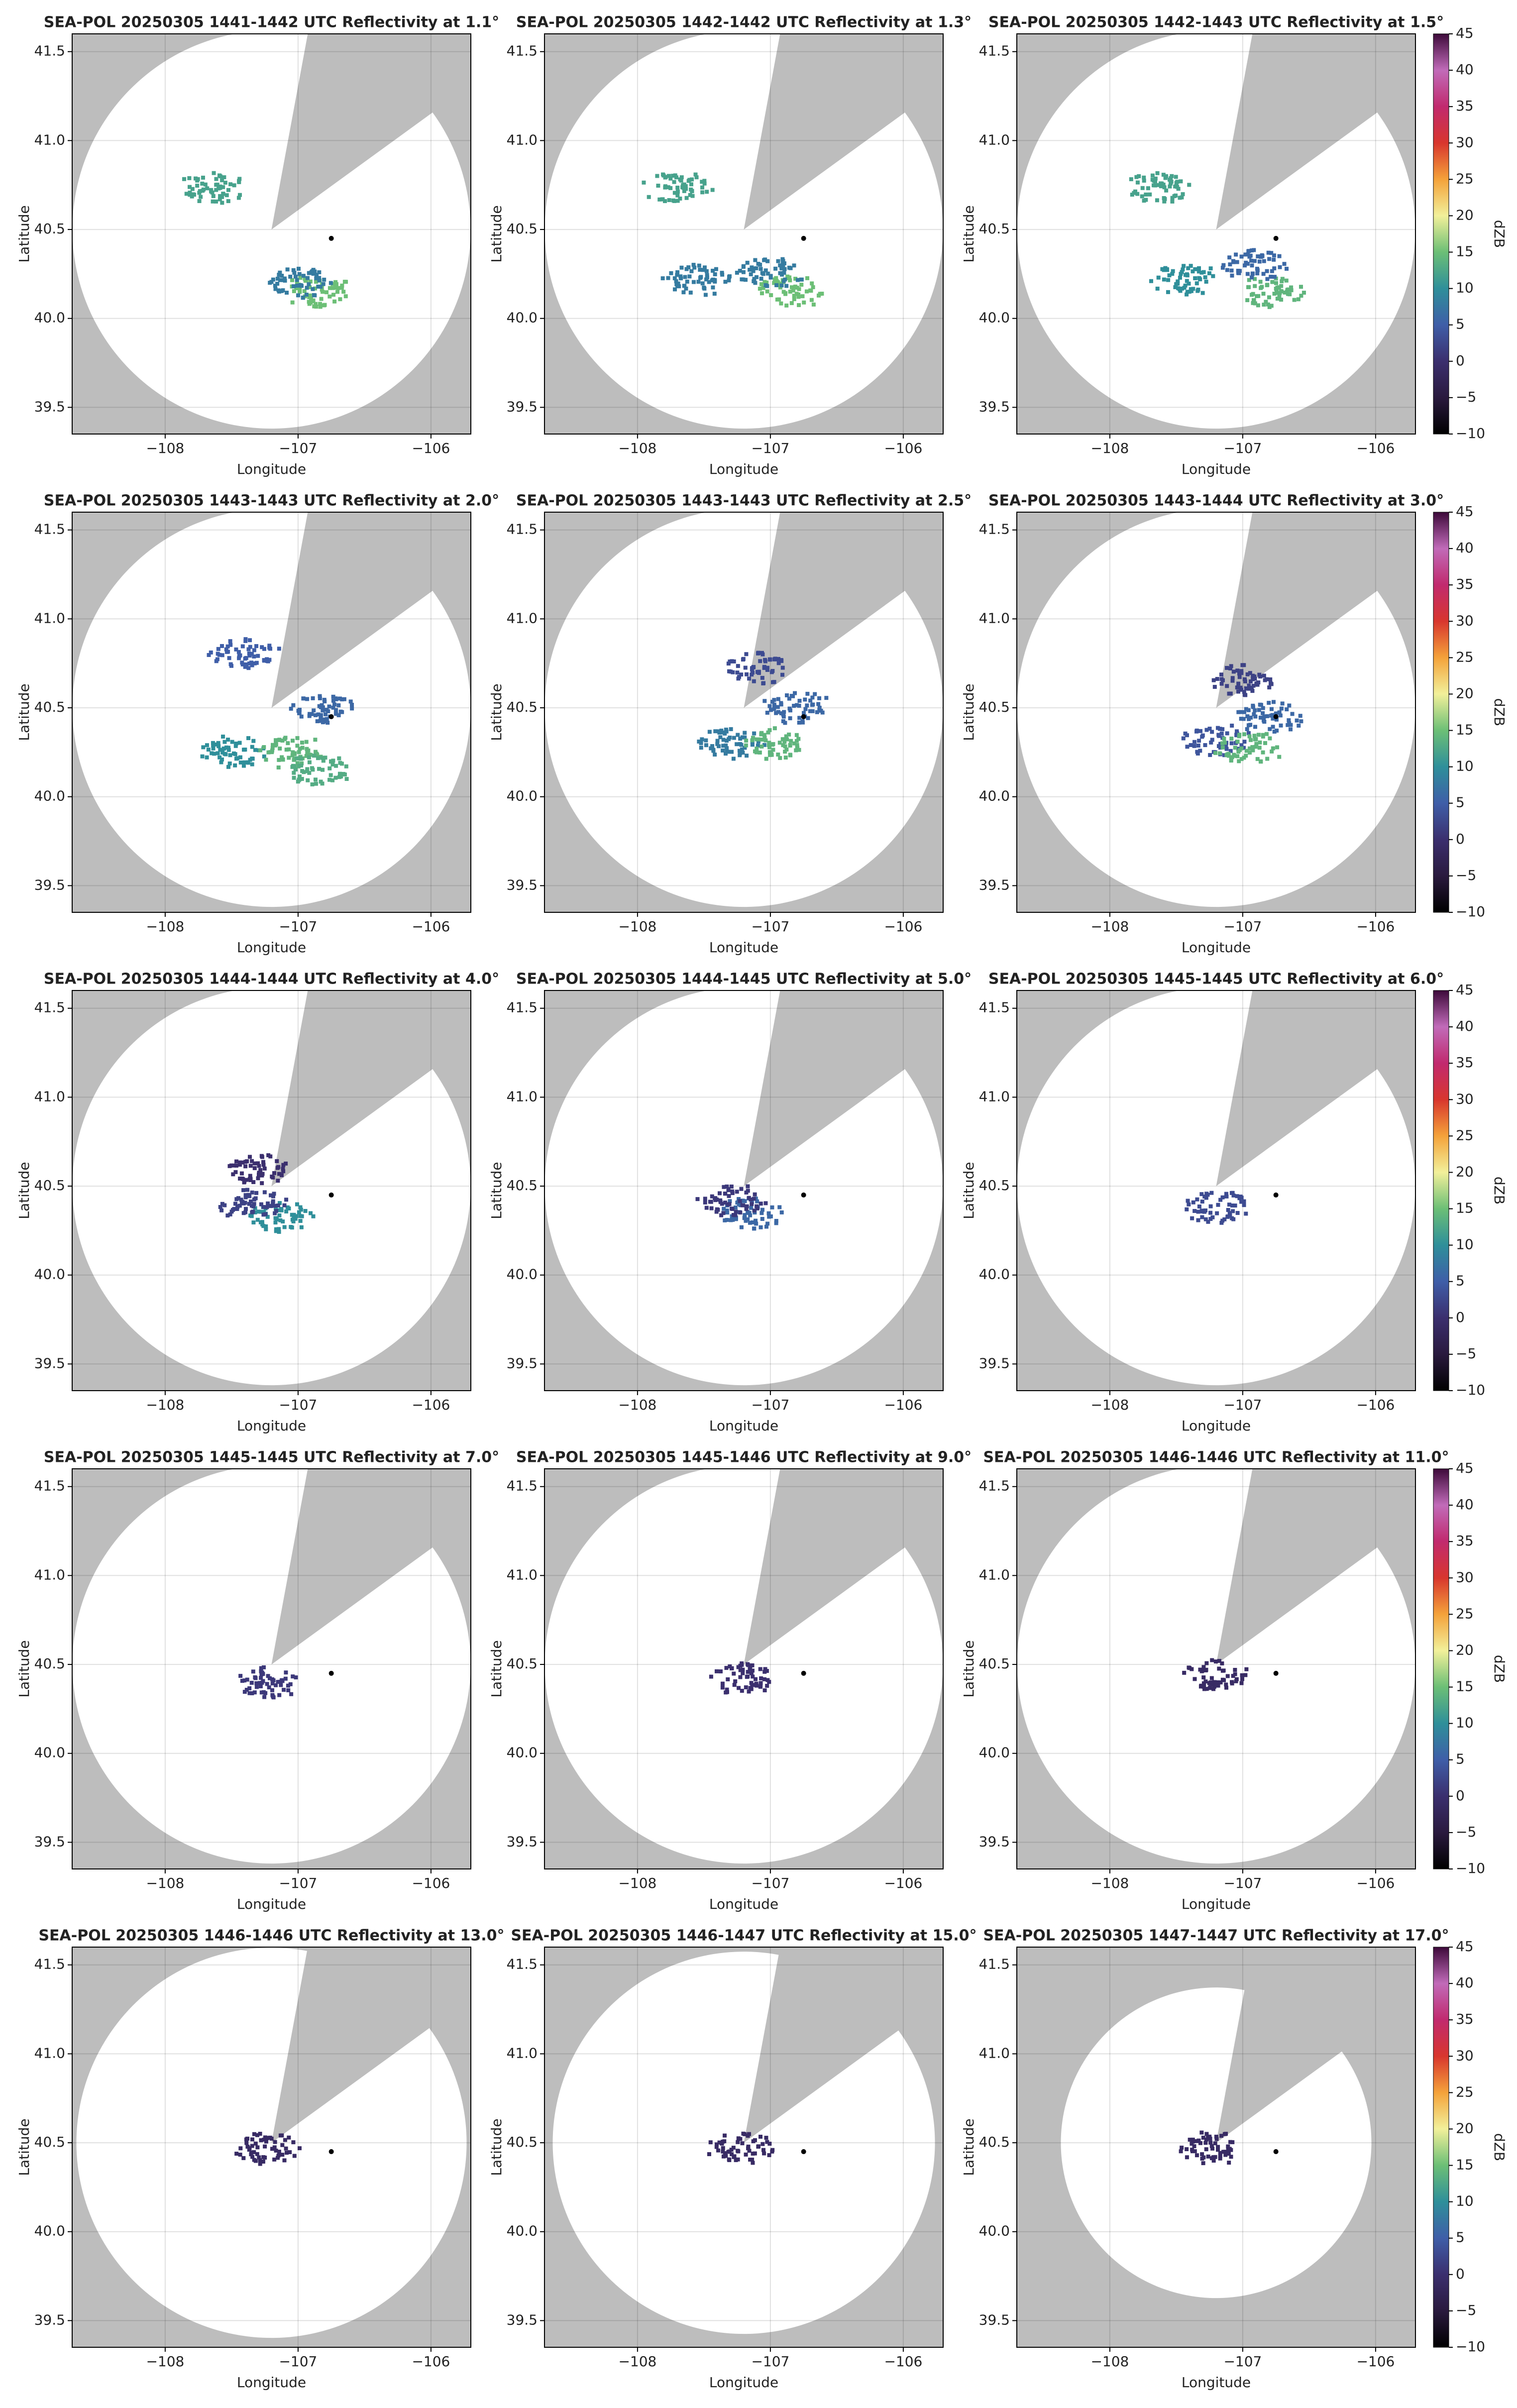 This screenshot has width=1517, height=2408. Describe the element at coordinates (744, 1426) in the screenshot. I see `x-axis-label: Longitude` at that location.